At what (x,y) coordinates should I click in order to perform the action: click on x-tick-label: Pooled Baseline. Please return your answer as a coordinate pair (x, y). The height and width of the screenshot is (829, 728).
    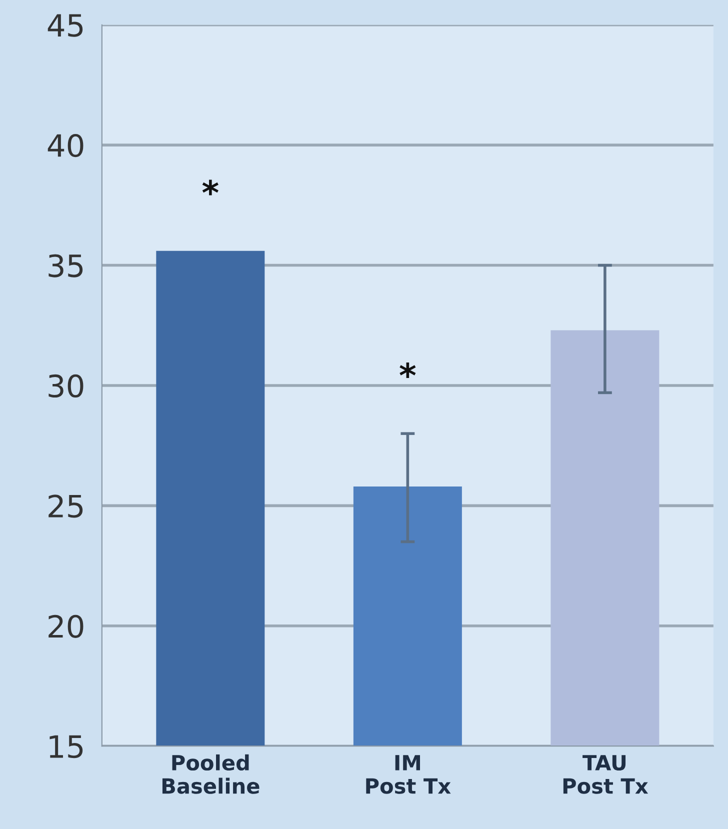
    Looking at the image, I should click on (211, 774).